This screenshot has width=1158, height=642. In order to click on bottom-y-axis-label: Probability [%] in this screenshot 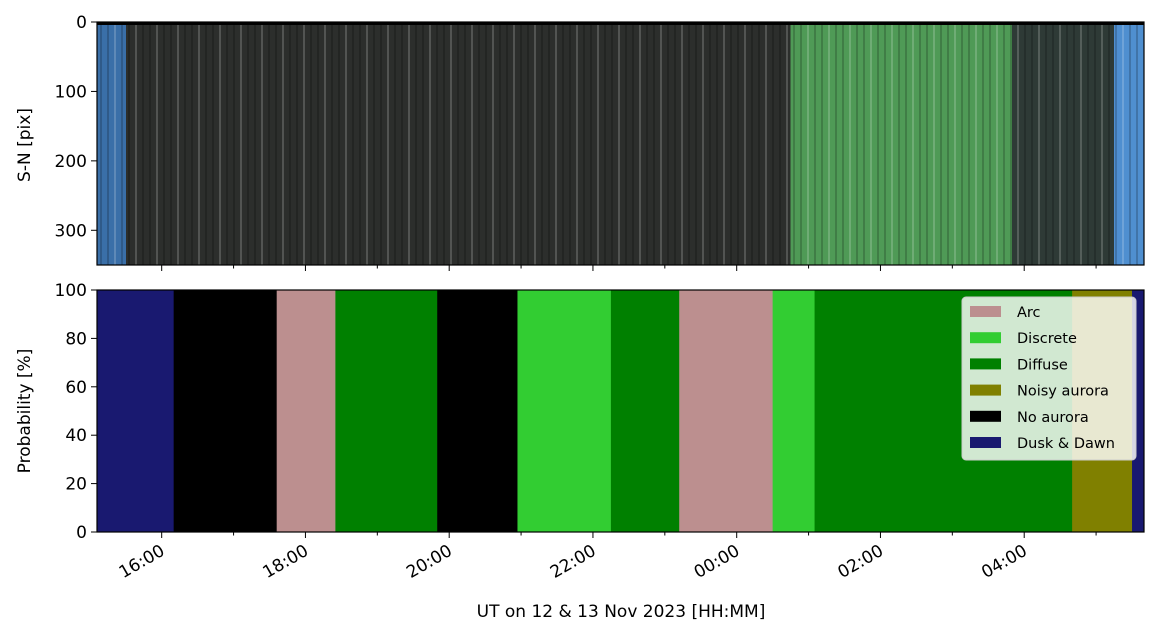, I will do `click(25, 411)`.